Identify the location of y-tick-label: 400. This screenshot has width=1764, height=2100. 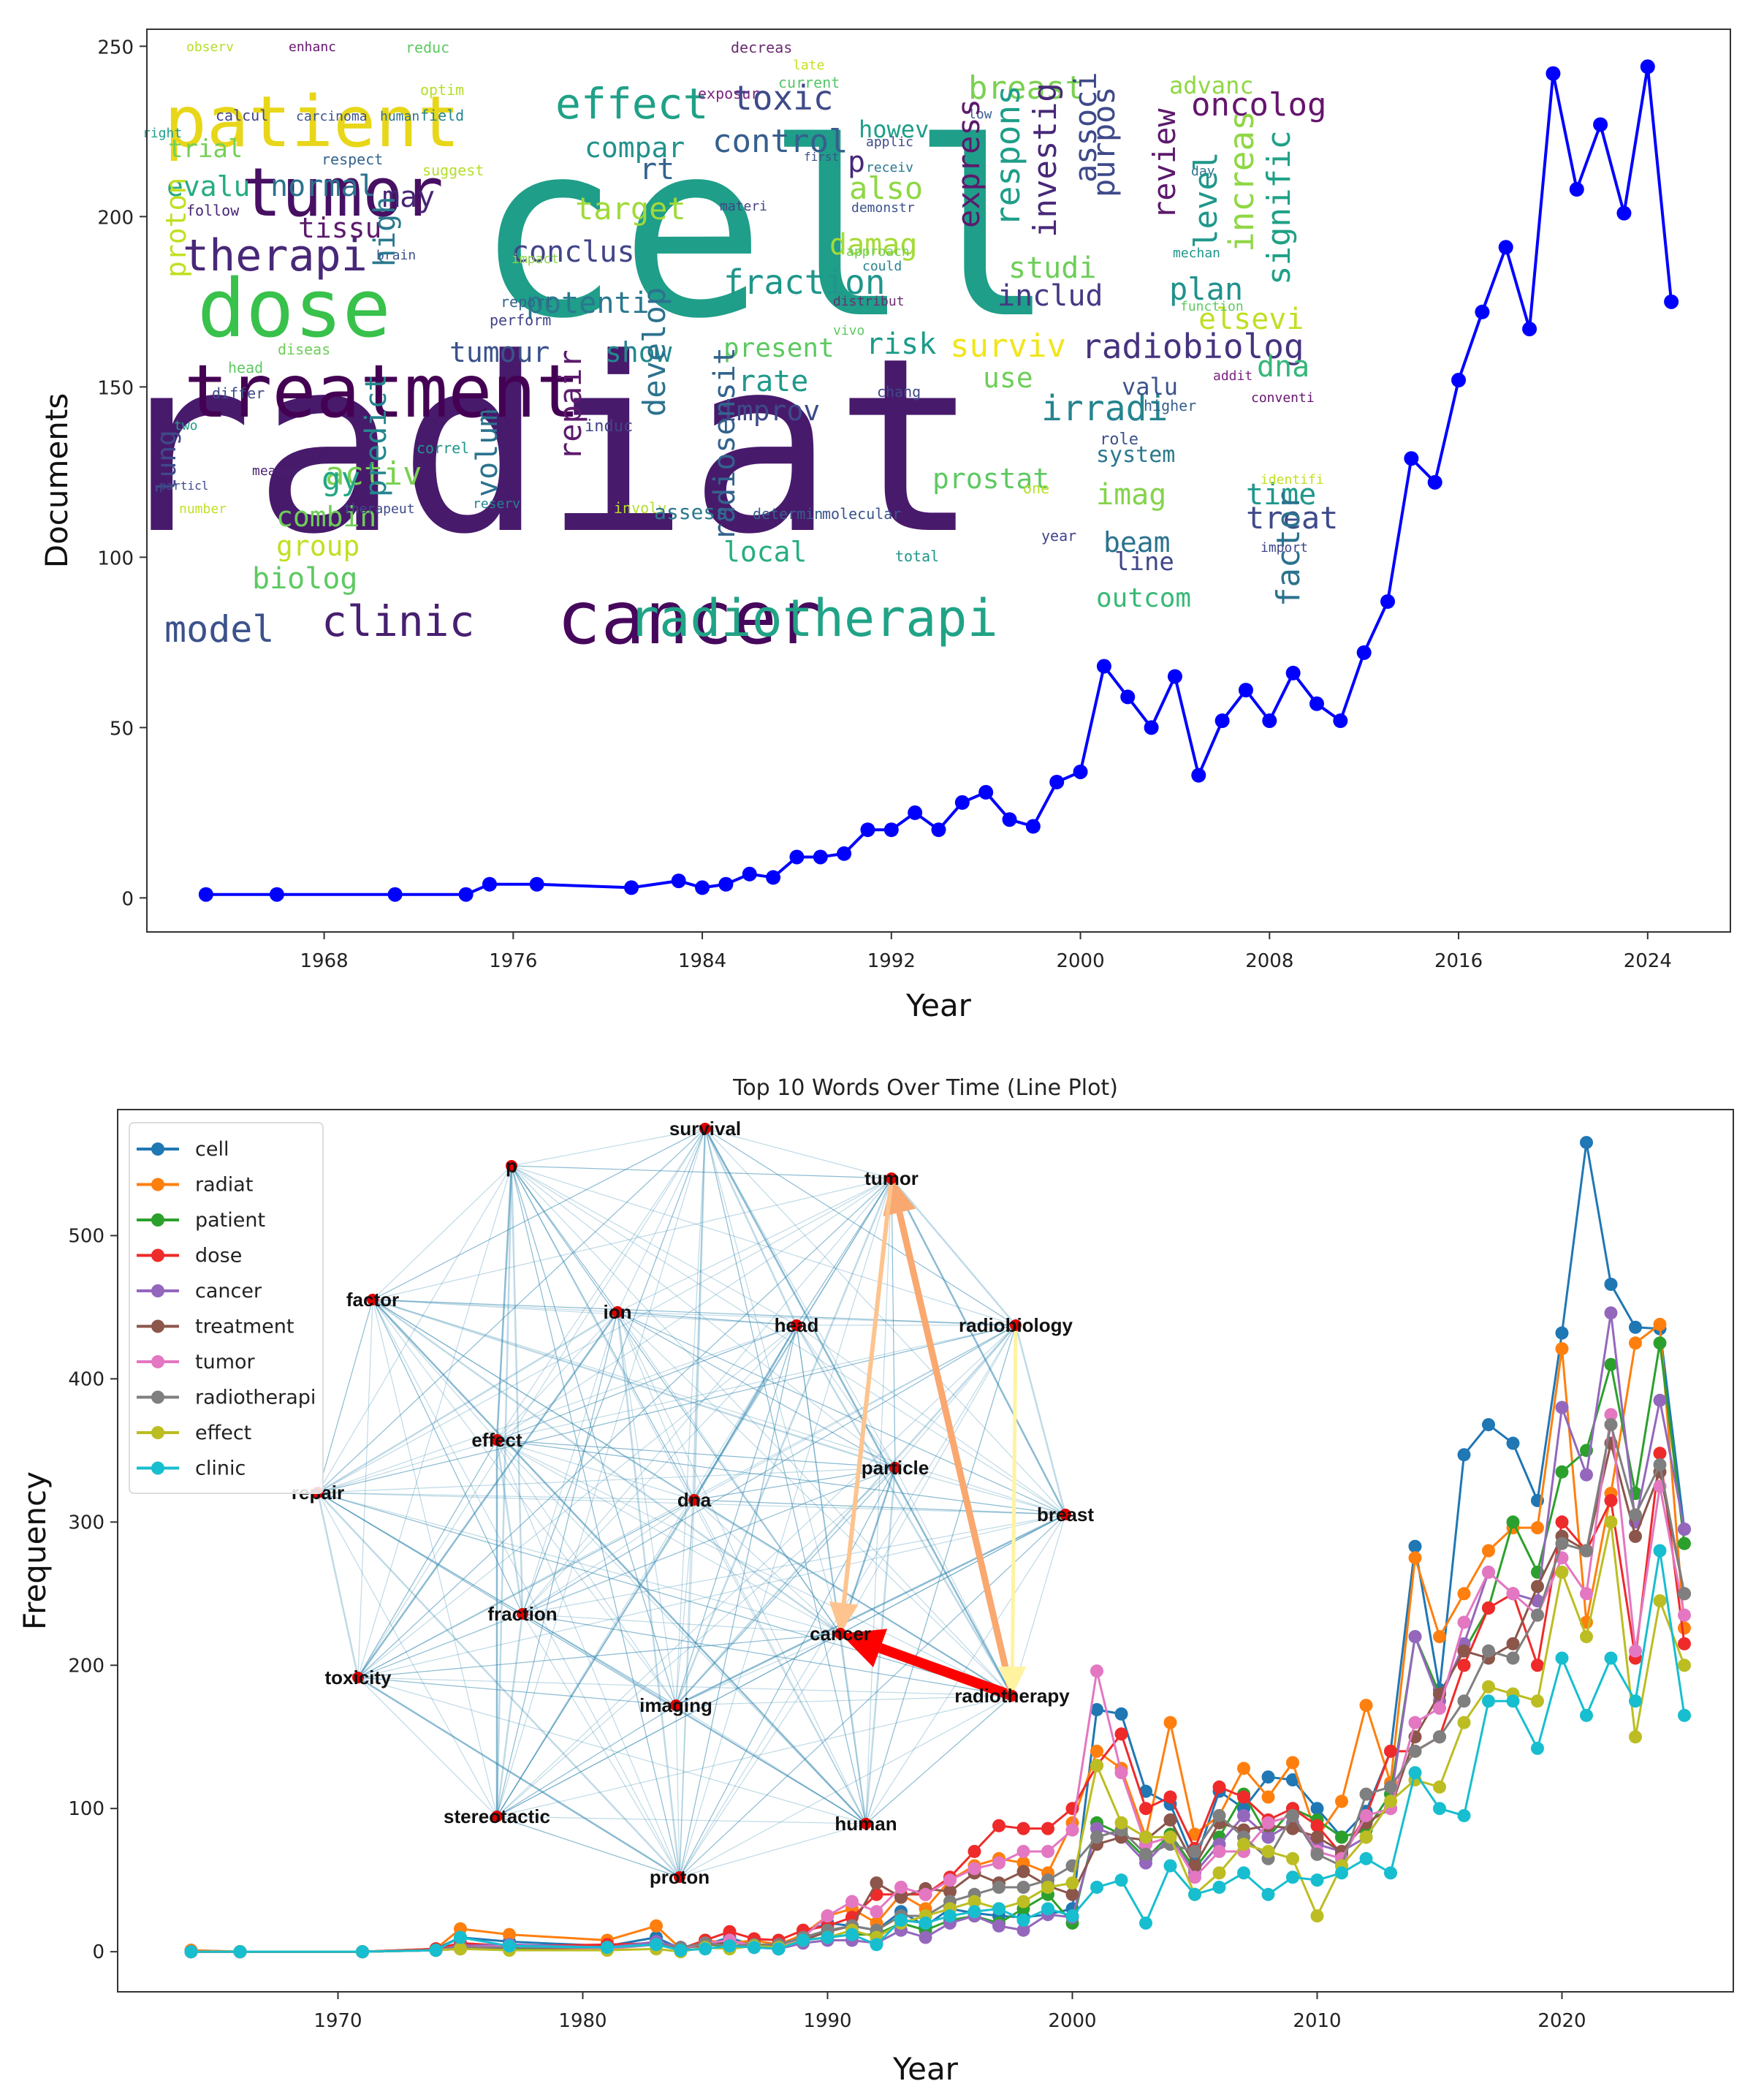
(86, 1379).